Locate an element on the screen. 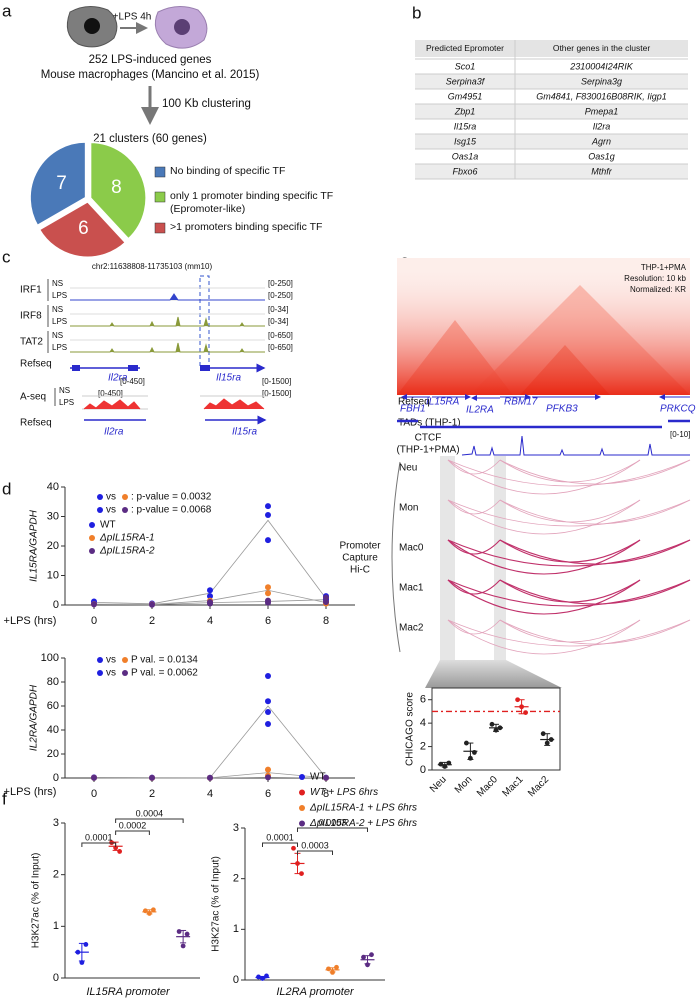 This screenshot has height=1000, width=696. legend-entry: >1 promoters binding specific TF is located at coordinates (246, 227).